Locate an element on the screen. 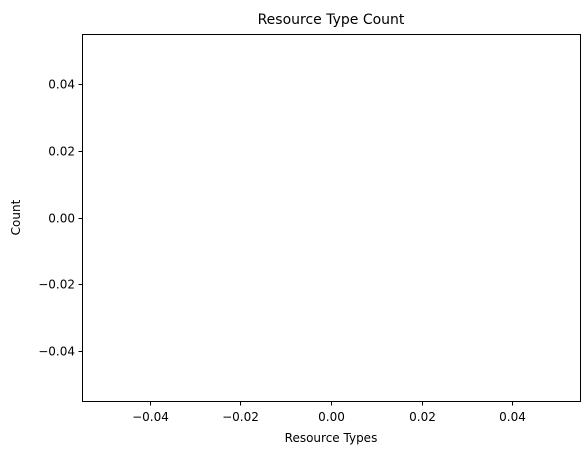  y-tick-label: 0.00 is located at coordinates (61, 219).